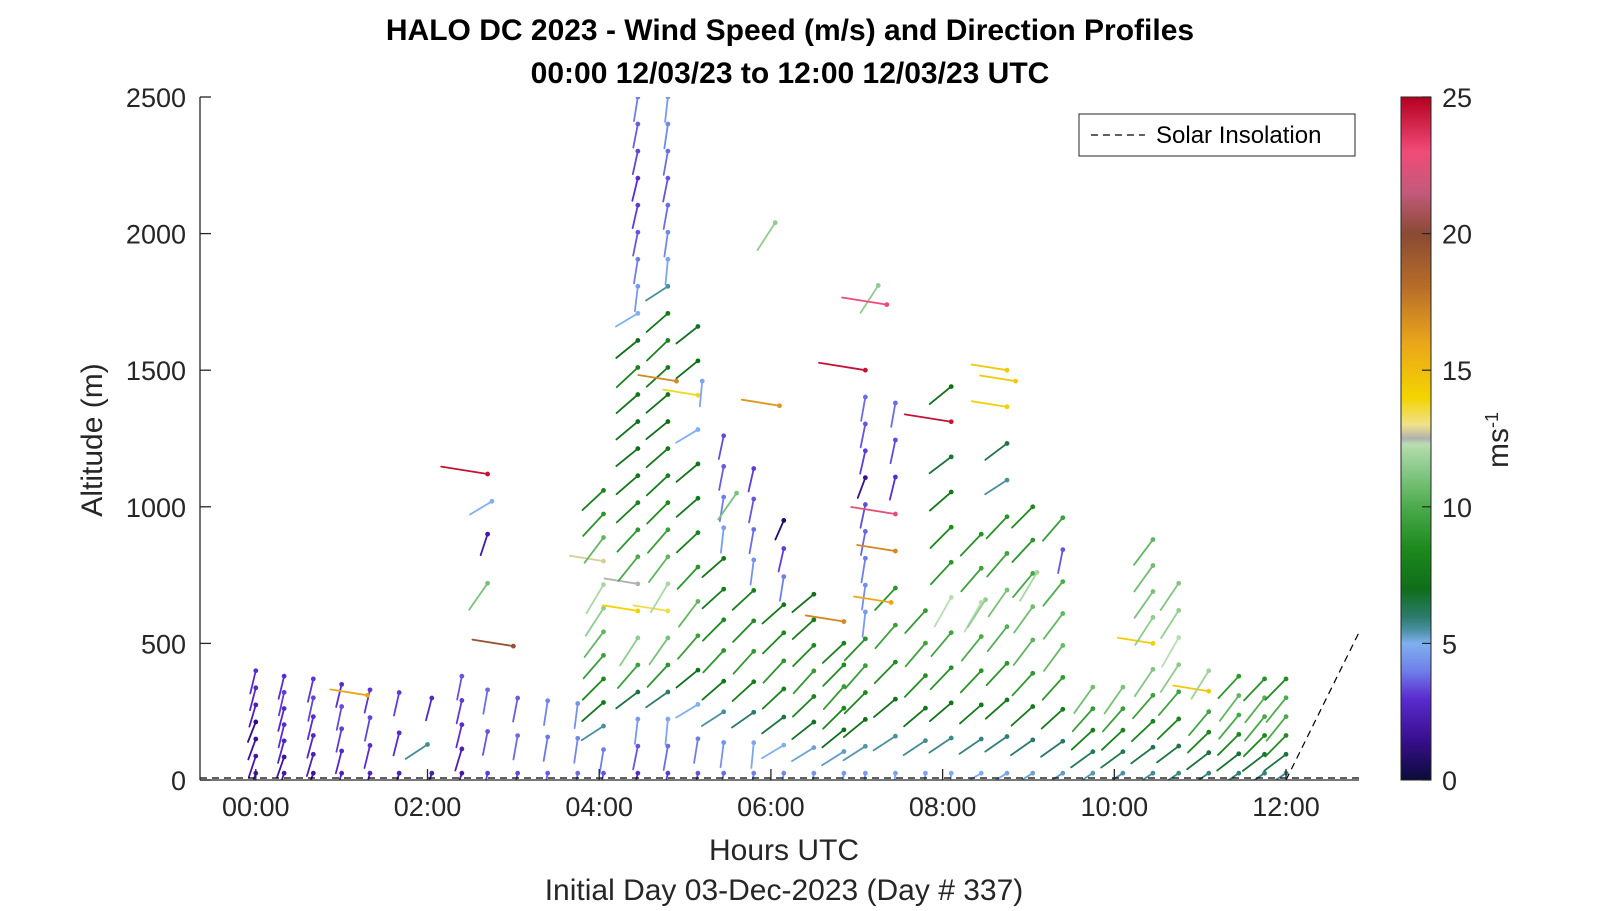 The image size is (1607, 911). I want to click on colorbar-tick-label: 20, so click(1457, 235).